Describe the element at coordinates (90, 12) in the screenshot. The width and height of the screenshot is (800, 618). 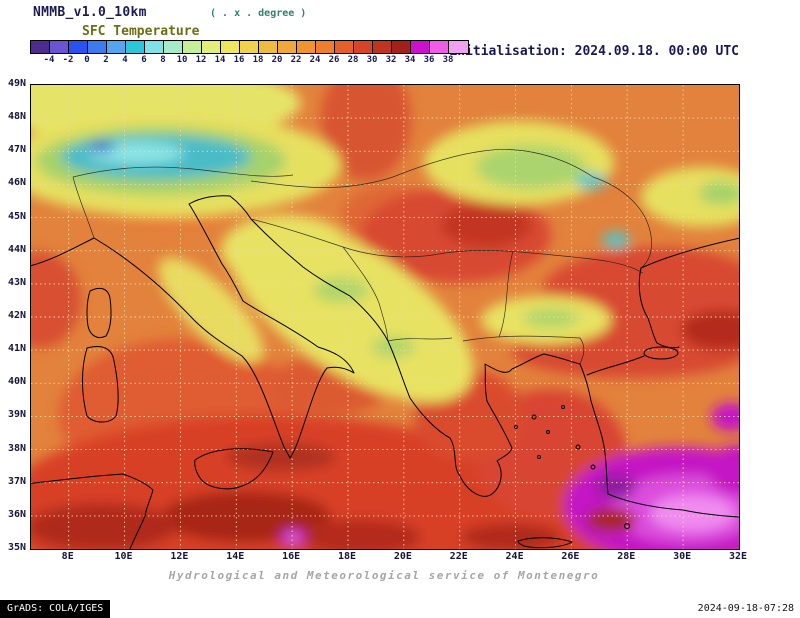
I see `model-title: NMMB_v1.0_10km` at that location.